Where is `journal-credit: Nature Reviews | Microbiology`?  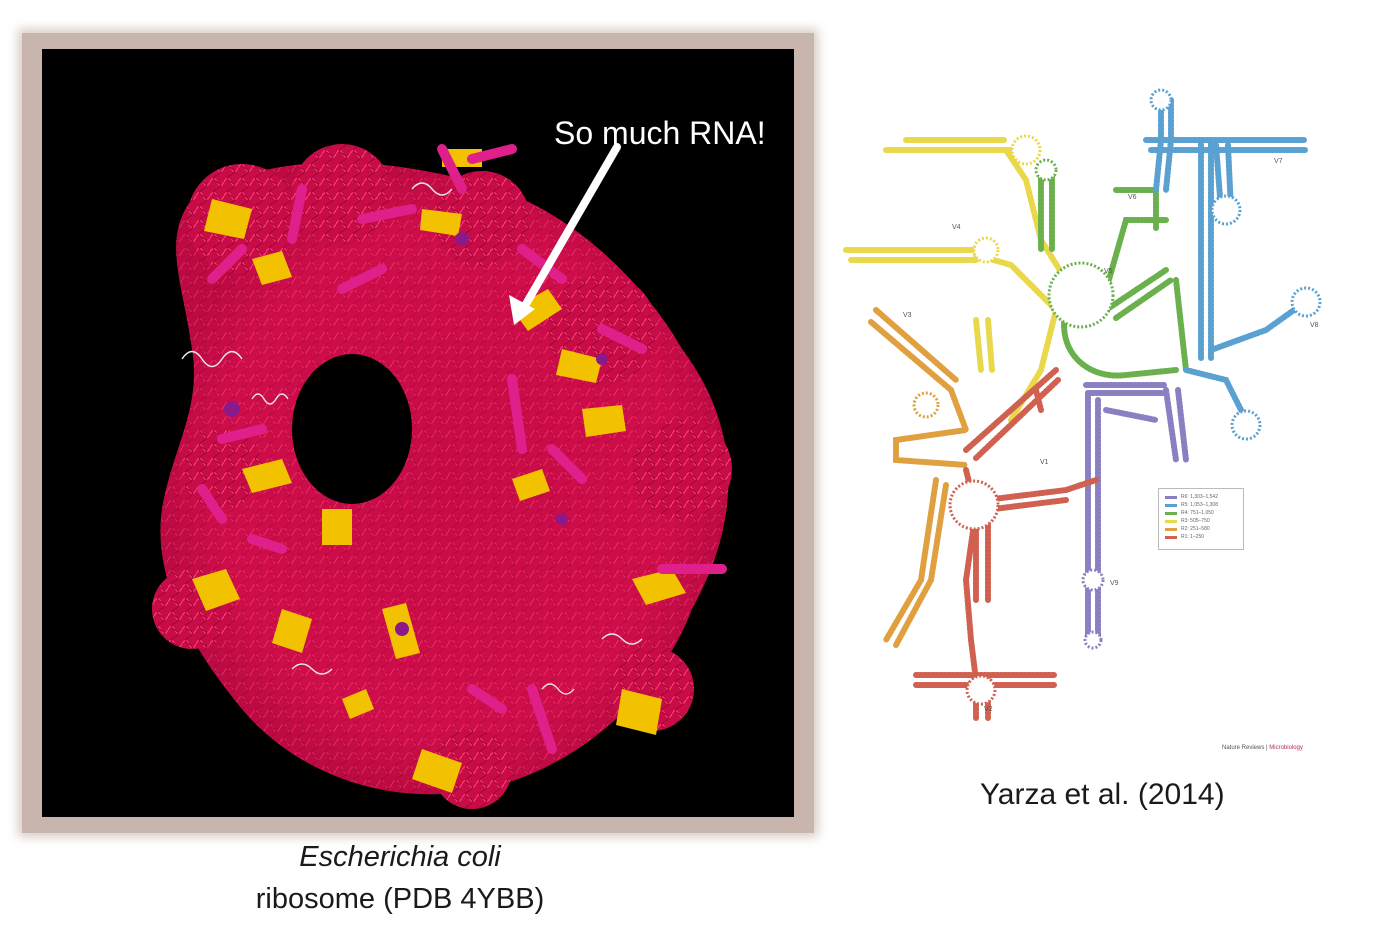 journal-credit: Nature Reviews | Microbiology is located at coordinates (1262, 748).